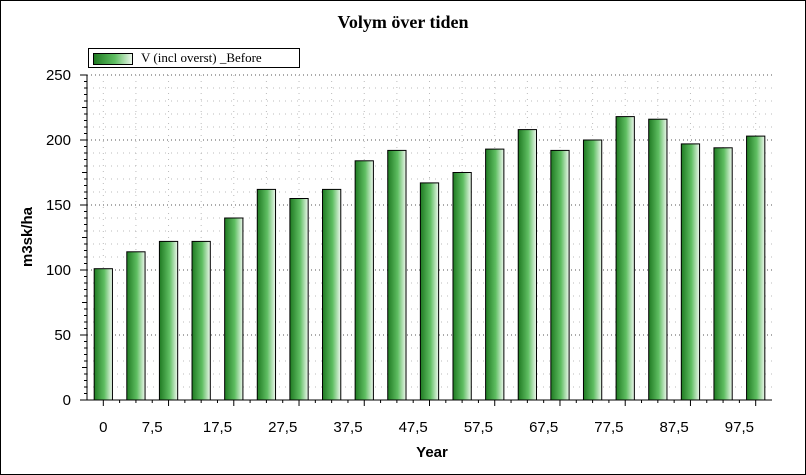  I want to click on legend-swatch, so click(113, 59).